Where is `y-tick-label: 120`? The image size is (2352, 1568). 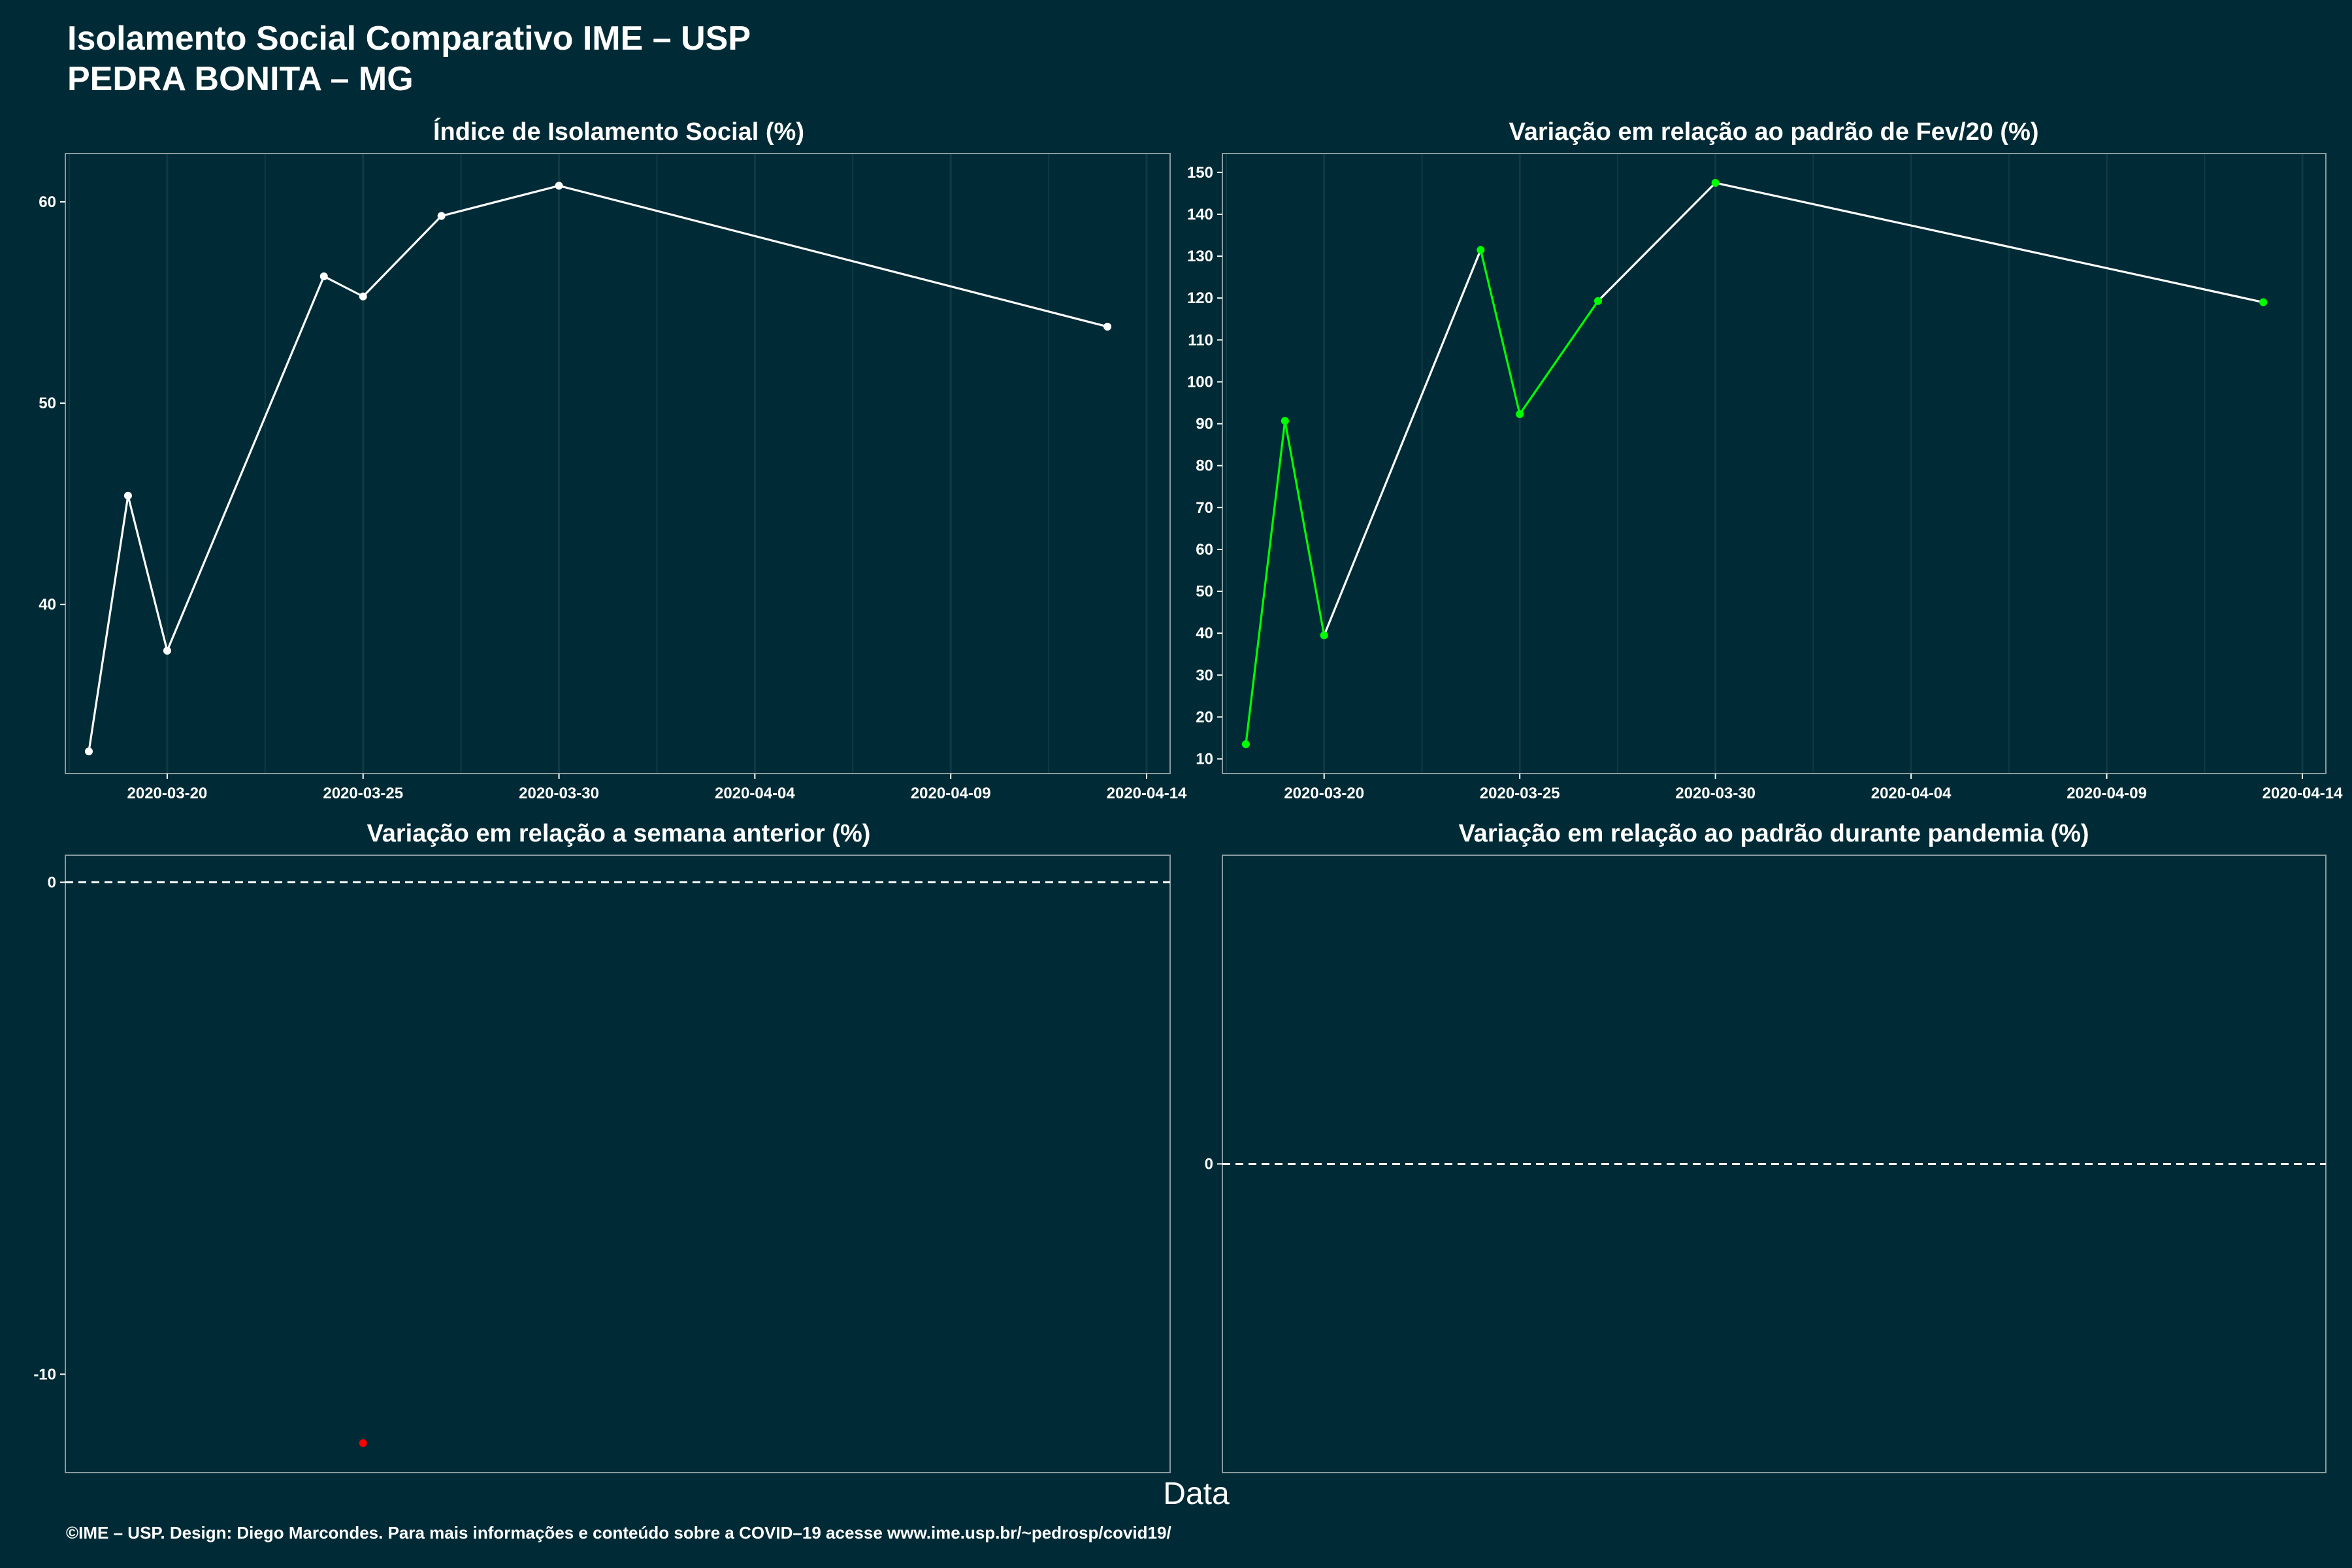
y-tick-label: 120 is located at coordinates (1200, 298).